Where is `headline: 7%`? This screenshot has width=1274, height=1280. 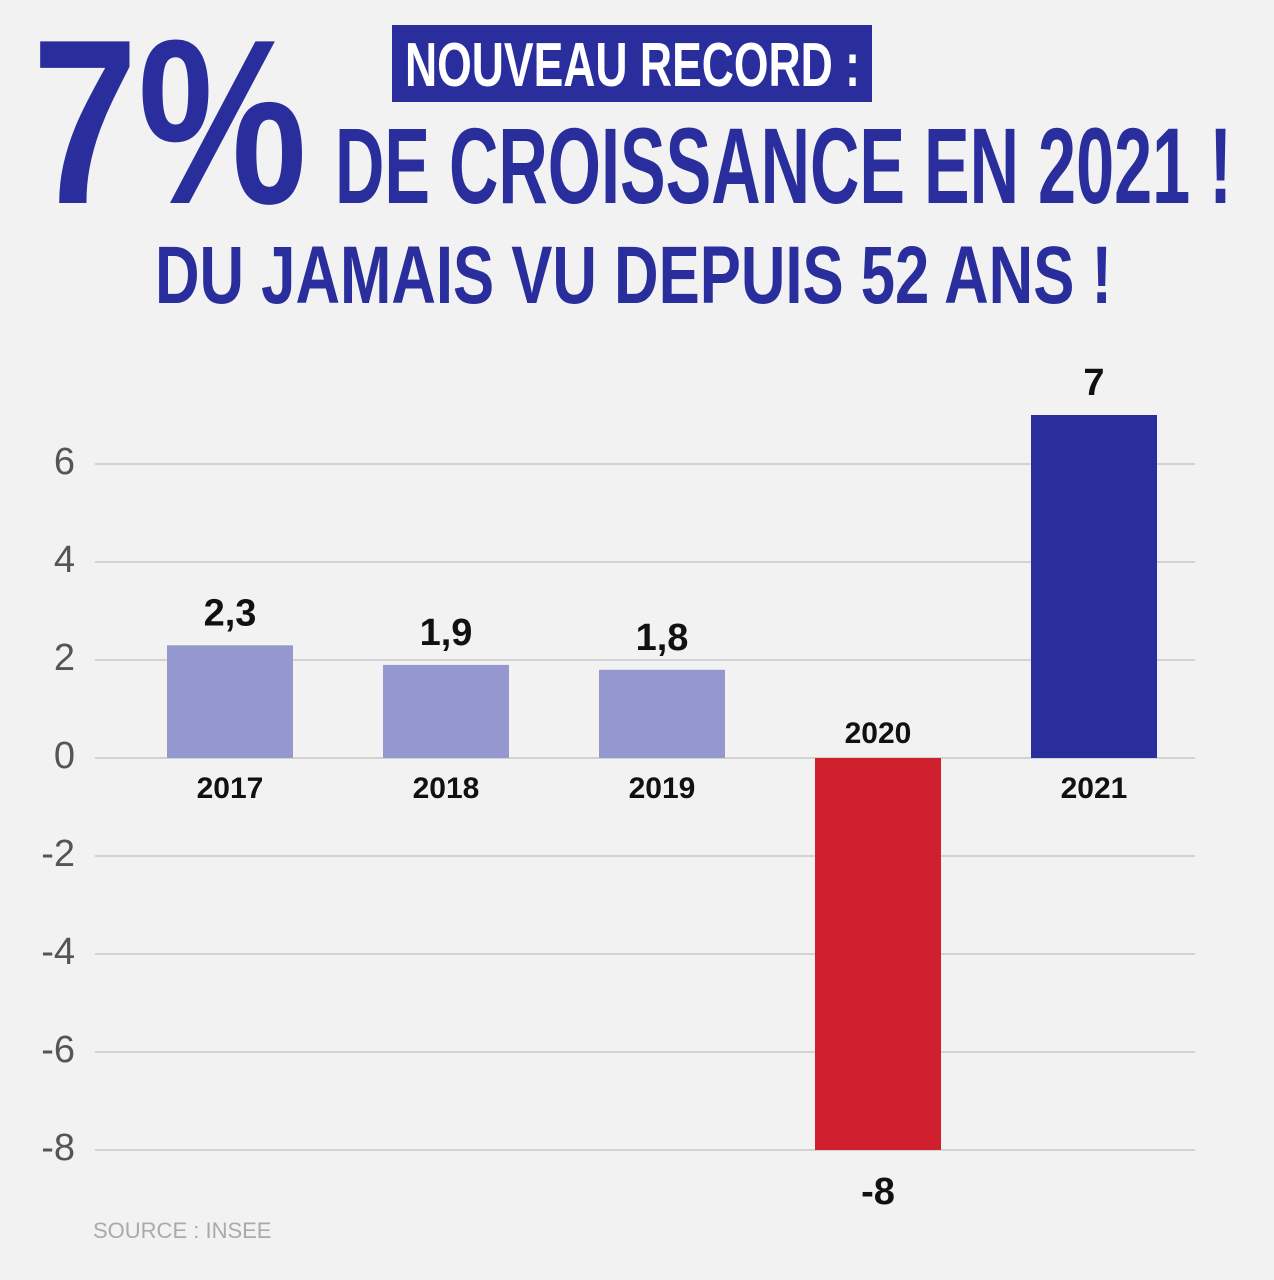 headline: 7% is located at coordinates (169, 126).